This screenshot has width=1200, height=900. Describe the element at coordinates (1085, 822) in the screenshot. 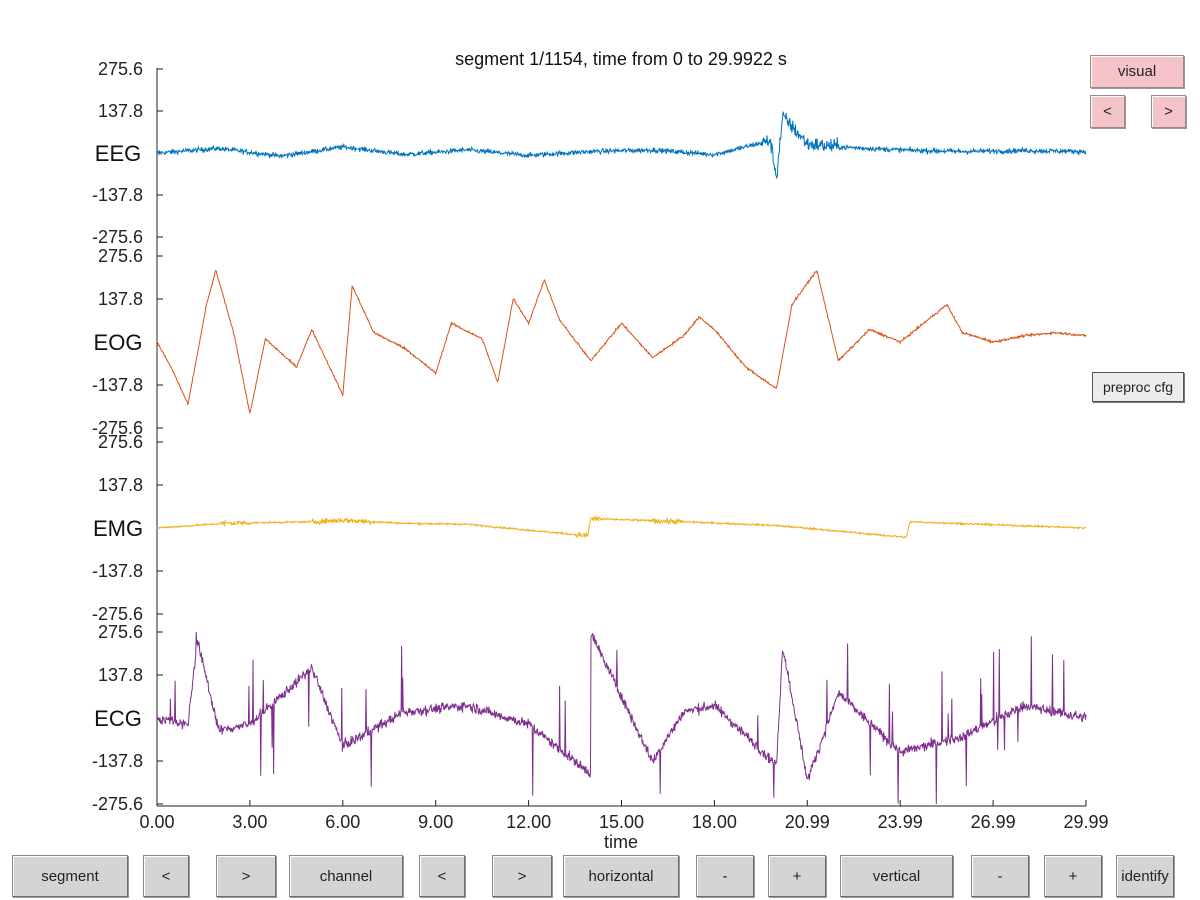

I see `x-tick-label: 29.99` at that location.